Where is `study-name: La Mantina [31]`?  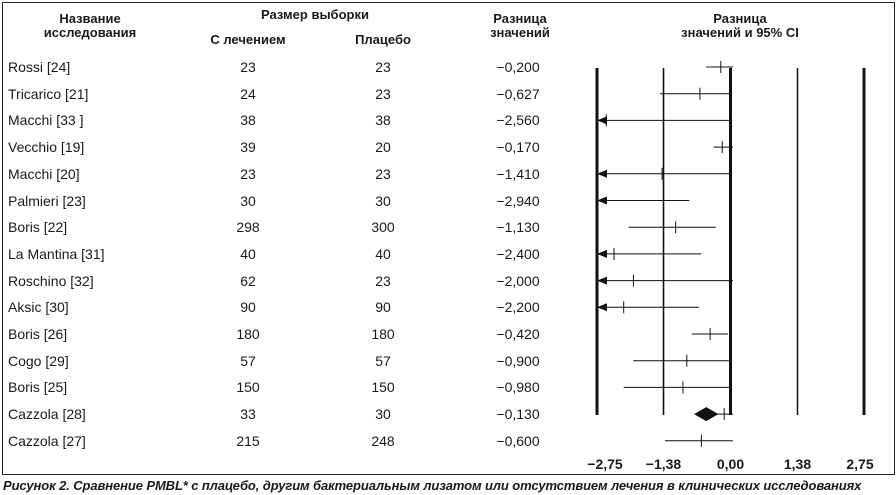
study-name: La Mantina [31] is located at coordinates (56, 253).